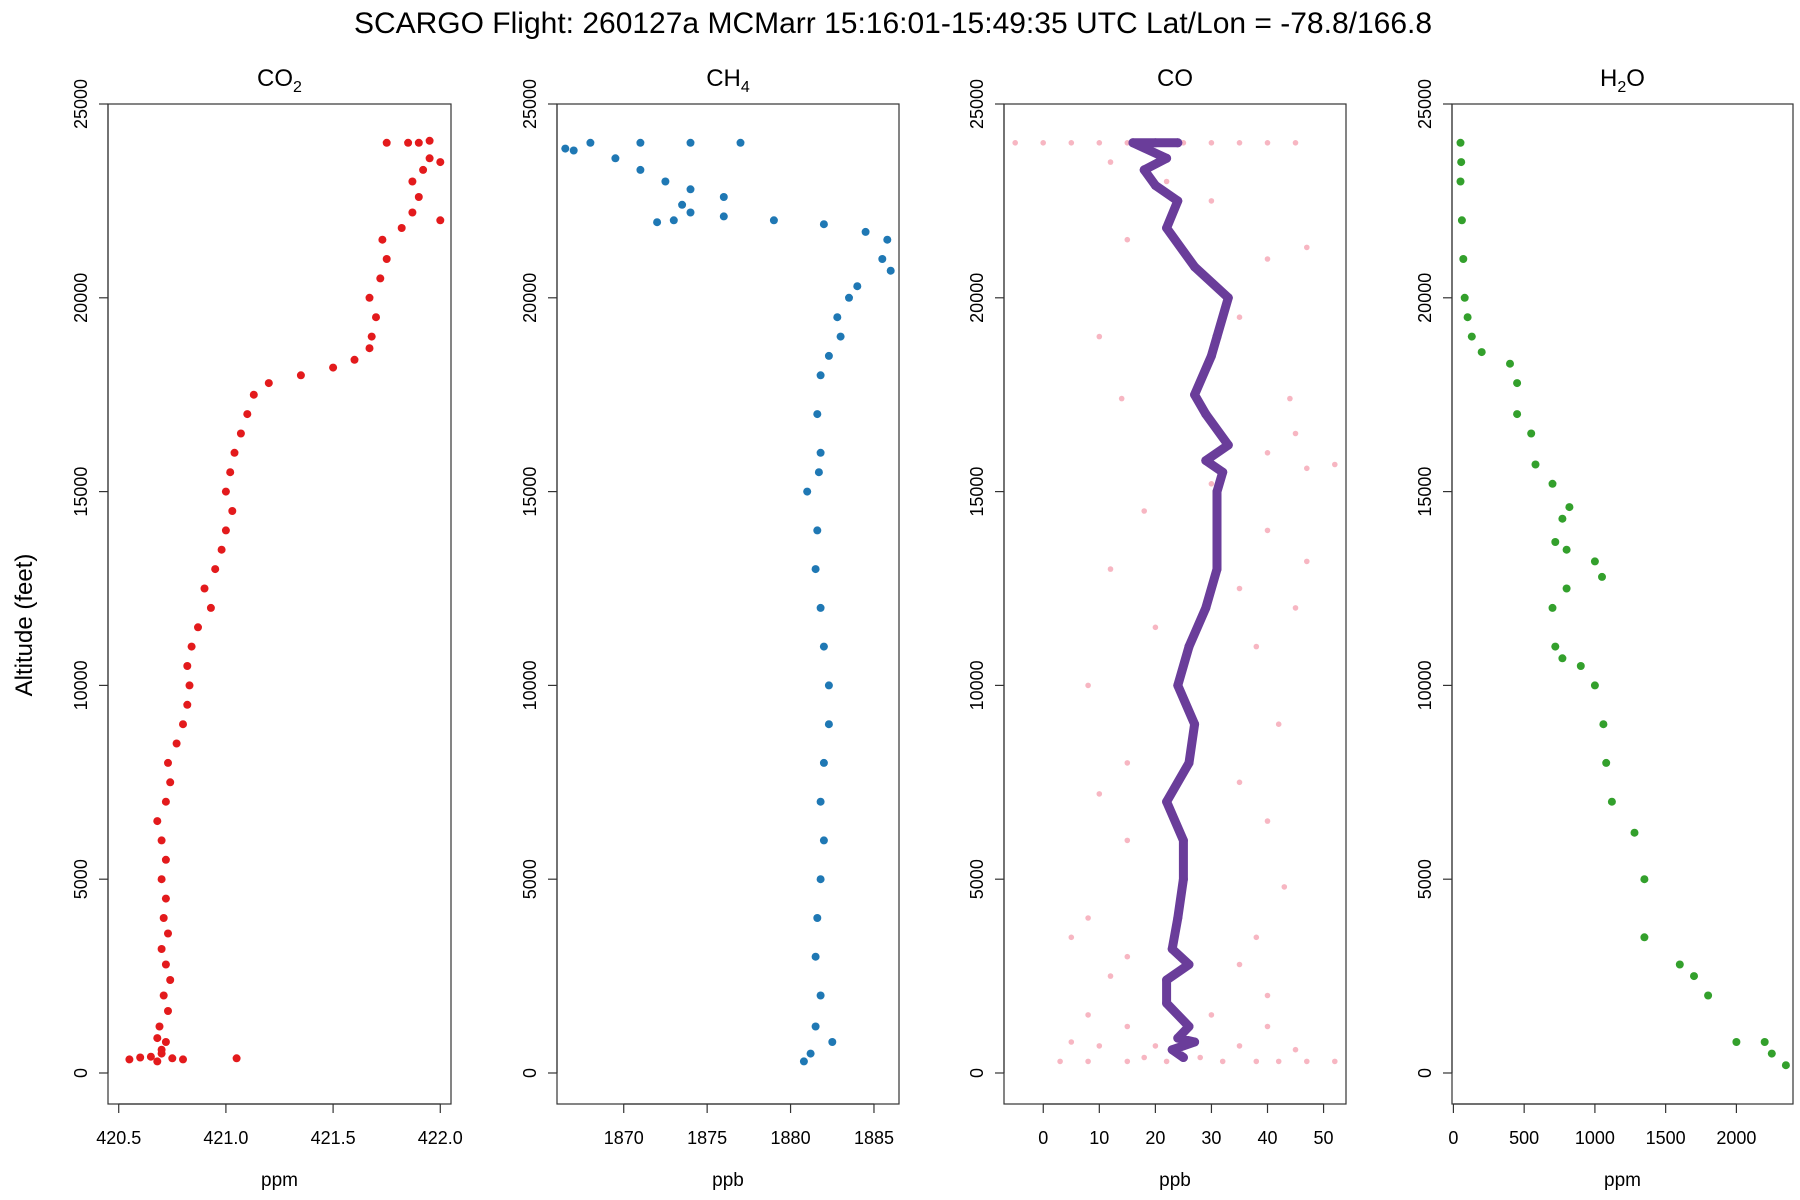 This screenshot has width=1800, height=1200. What do you see at coordinates (624, 1138) in the screenshot?
I see `x-tick-label: 1870` at bounding box center [624, 1138].